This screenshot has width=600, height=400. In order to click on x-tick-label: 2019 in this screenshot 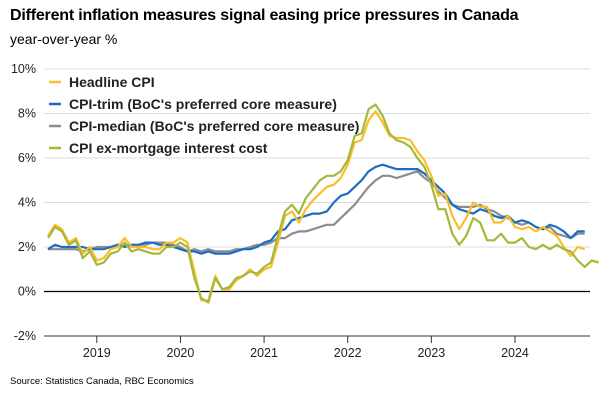, I will do `click(97, 353)`.